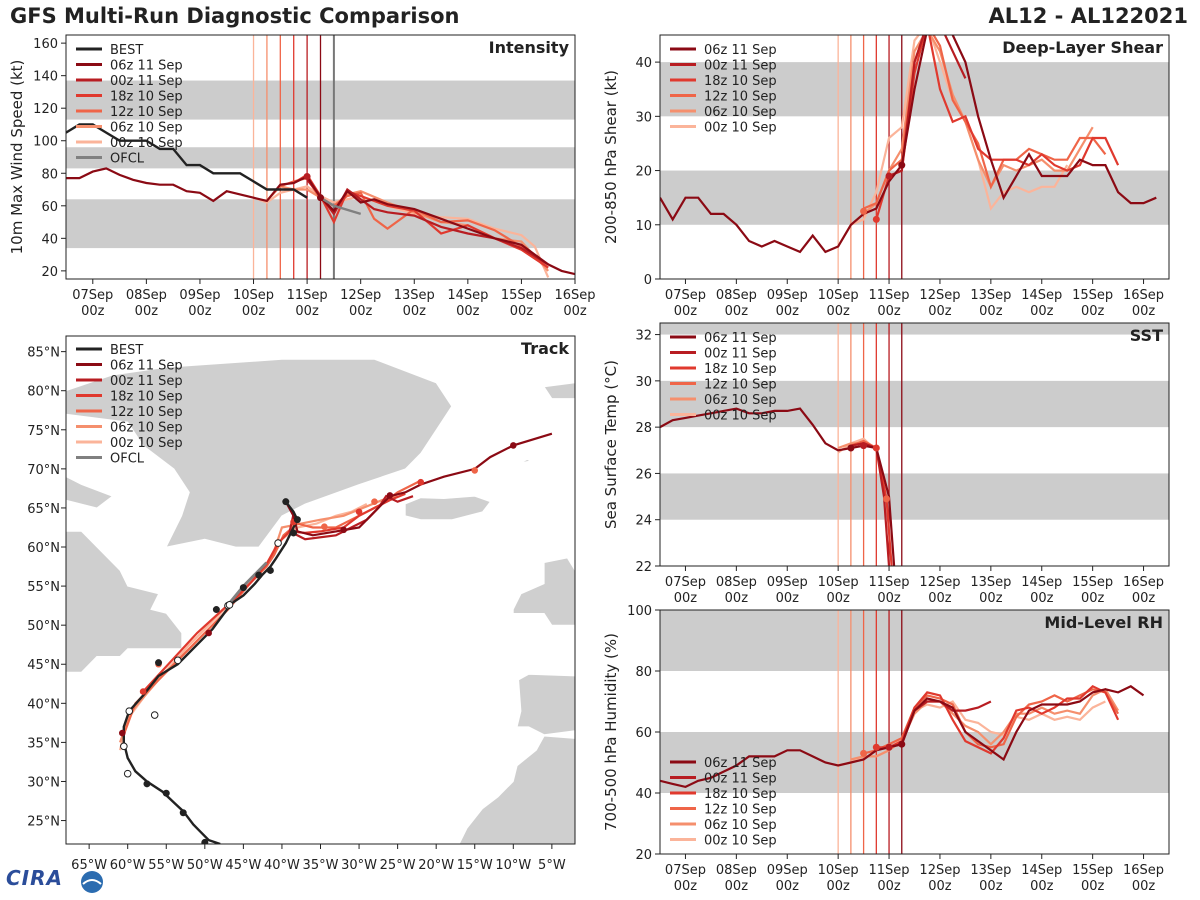 This screenshot has width=1200, height=900. Describe the element at coordinates (43, 548) in the screenshot. I see `lat-tick-label: 60°N` at that location.